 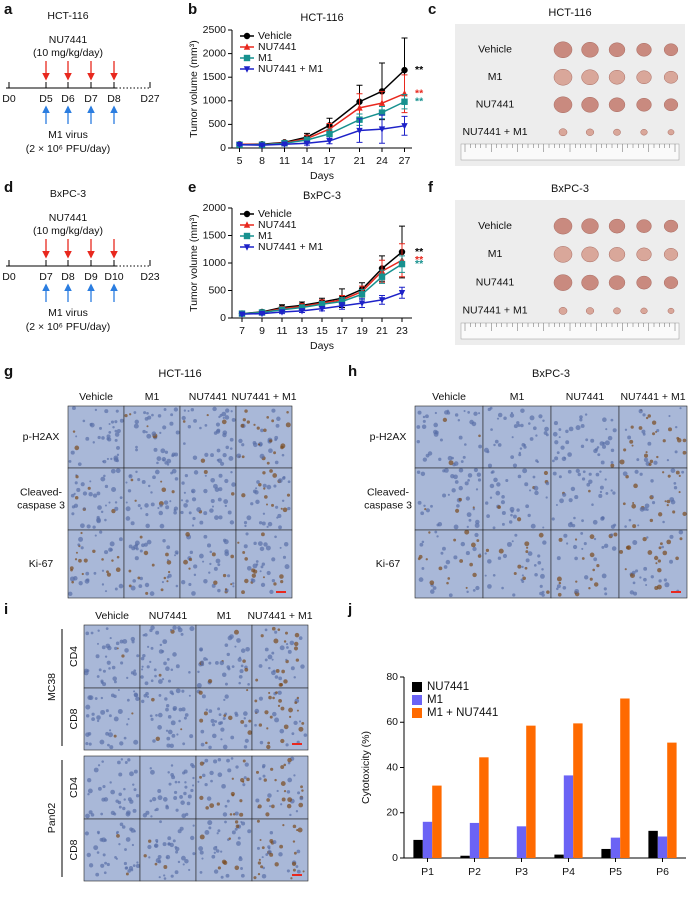 I want to click on ihc-row-label: caspase 3, so click(x=41, y=505).